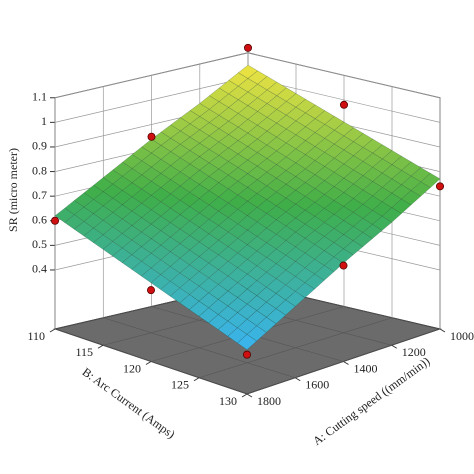 This screenshot has width=474, height=474. Describe the element at coordinates (317, 385) in the screenshot. I see `x-tick-label: 1600` at that location.